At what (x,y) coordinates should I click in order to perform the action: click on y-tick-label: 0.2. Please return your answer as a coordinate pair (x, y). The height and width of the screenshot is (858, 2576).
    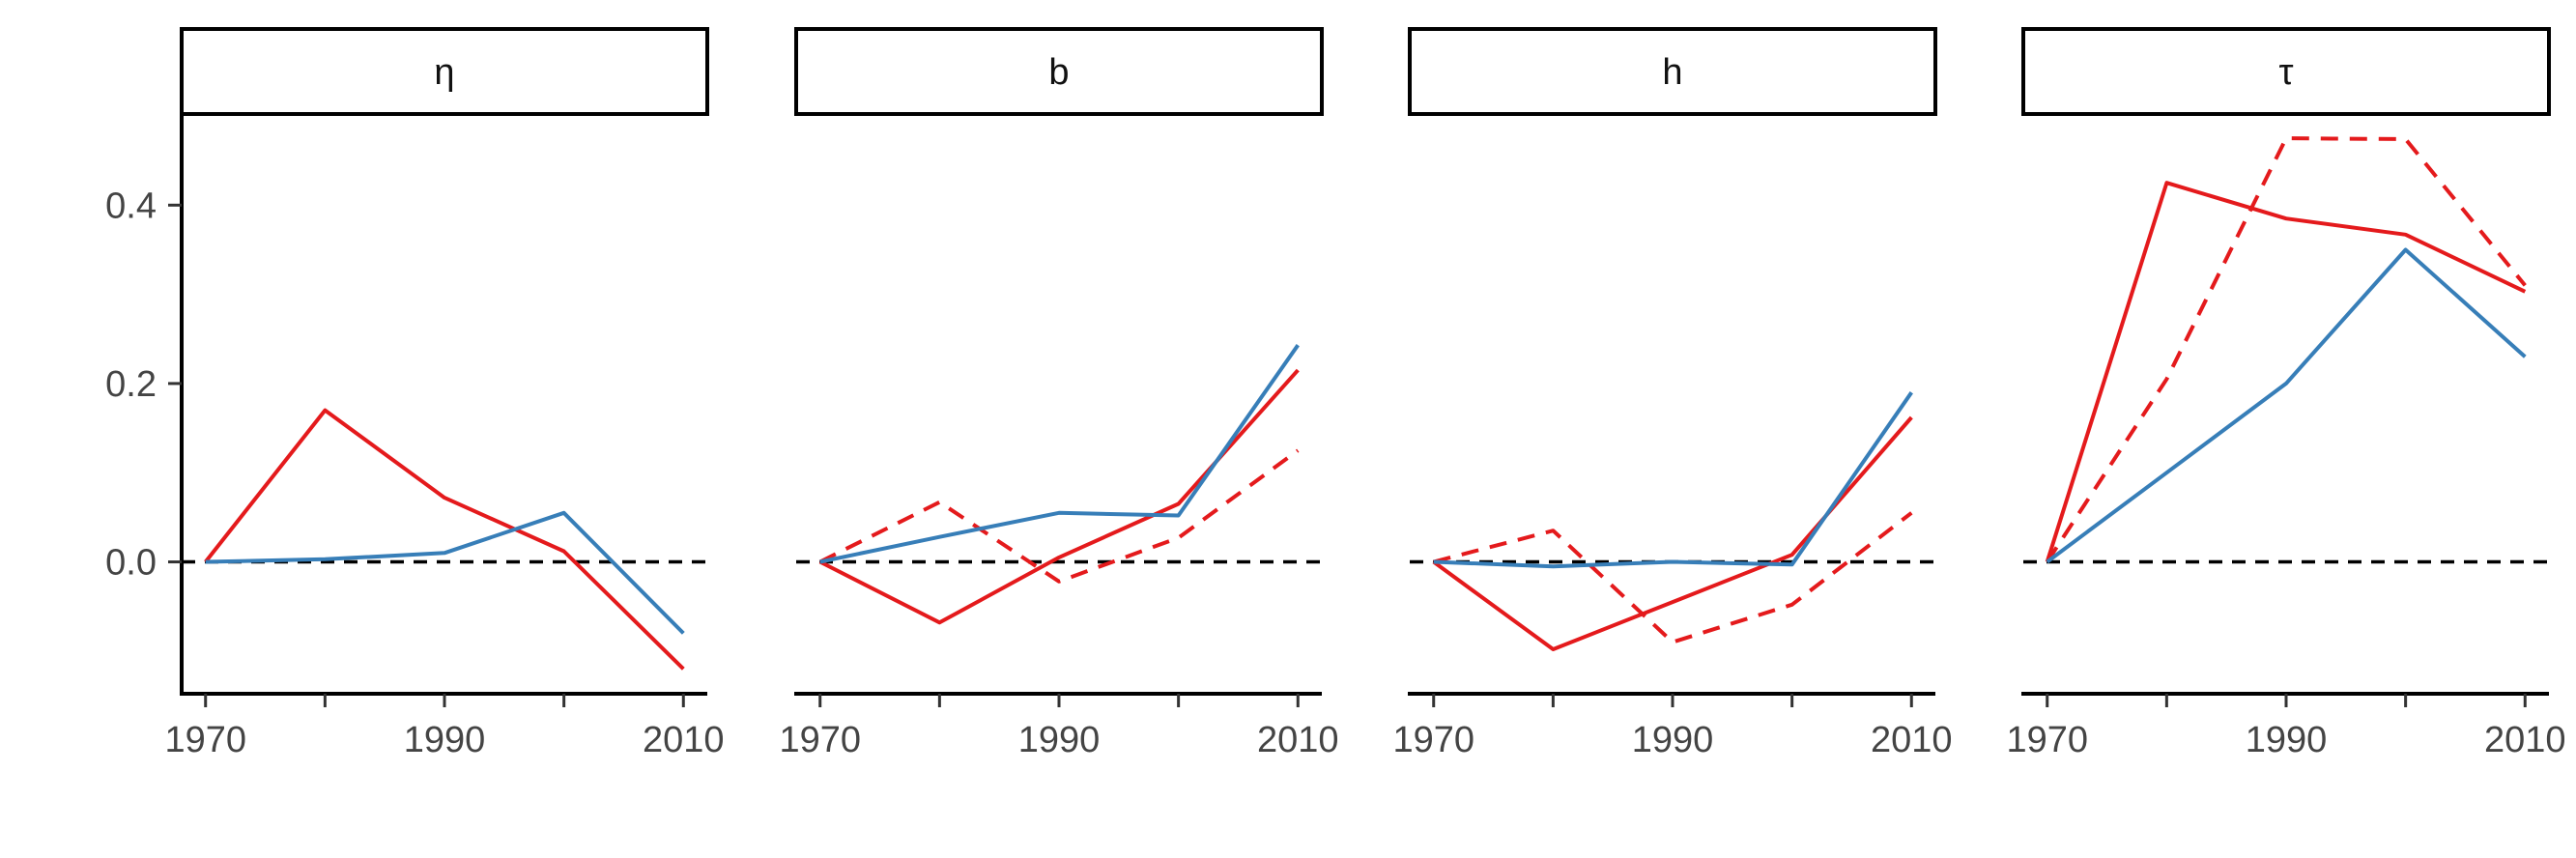
    Looking at the image, I should click on (131, 384).